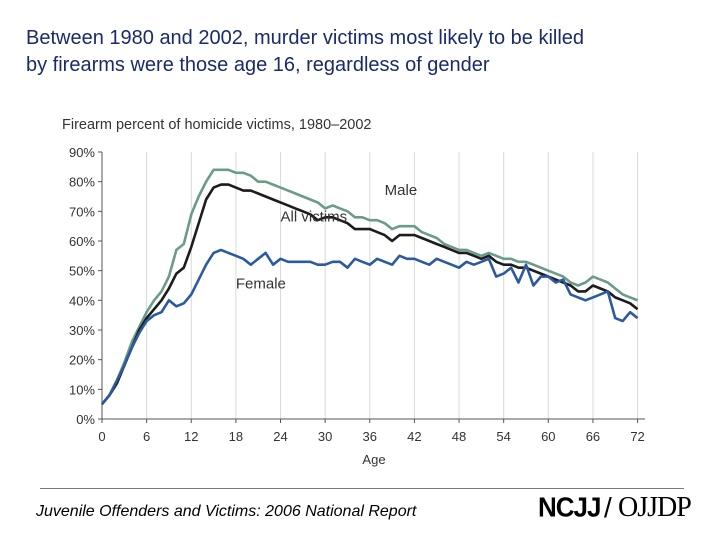  What do you see at coordinates (373, 459) in the screenshot?
I see `x-axis-label: Age` at bounding box center [373, 459].